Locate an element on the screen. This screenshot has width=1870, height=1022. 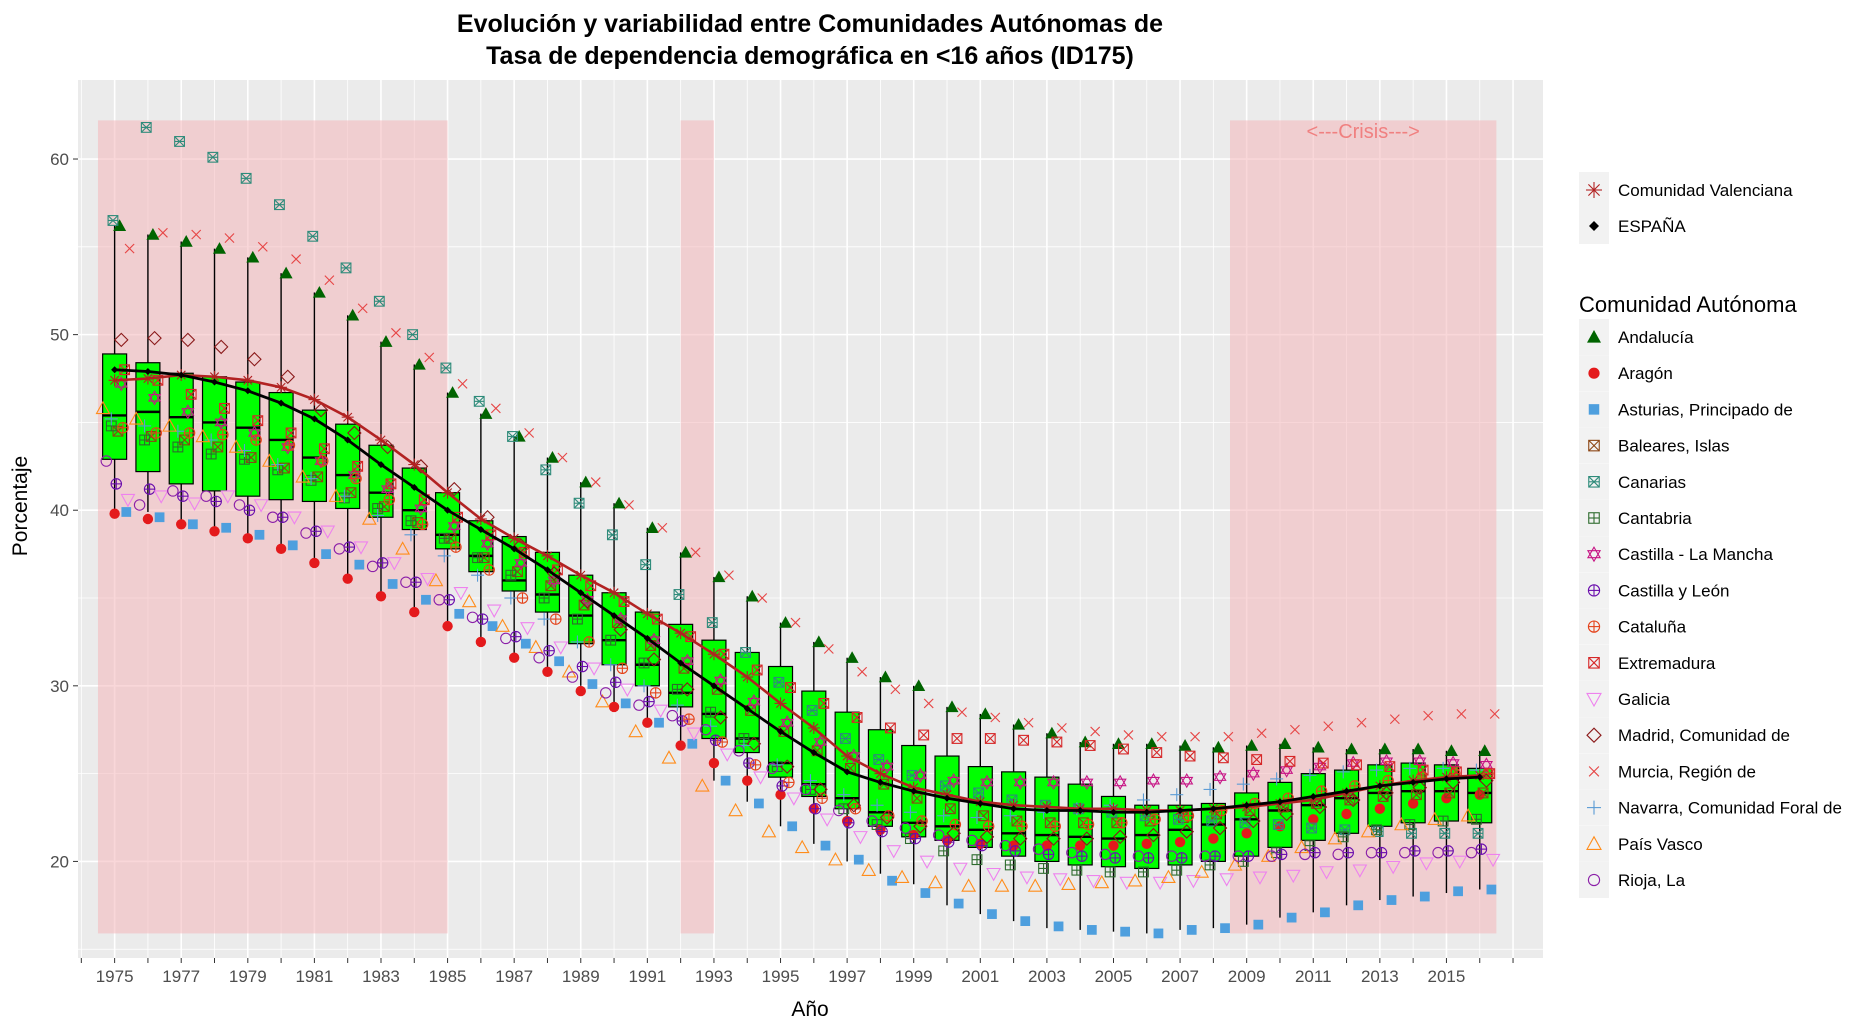
marker-diamond-filled is located at coordinates (1313, 796).